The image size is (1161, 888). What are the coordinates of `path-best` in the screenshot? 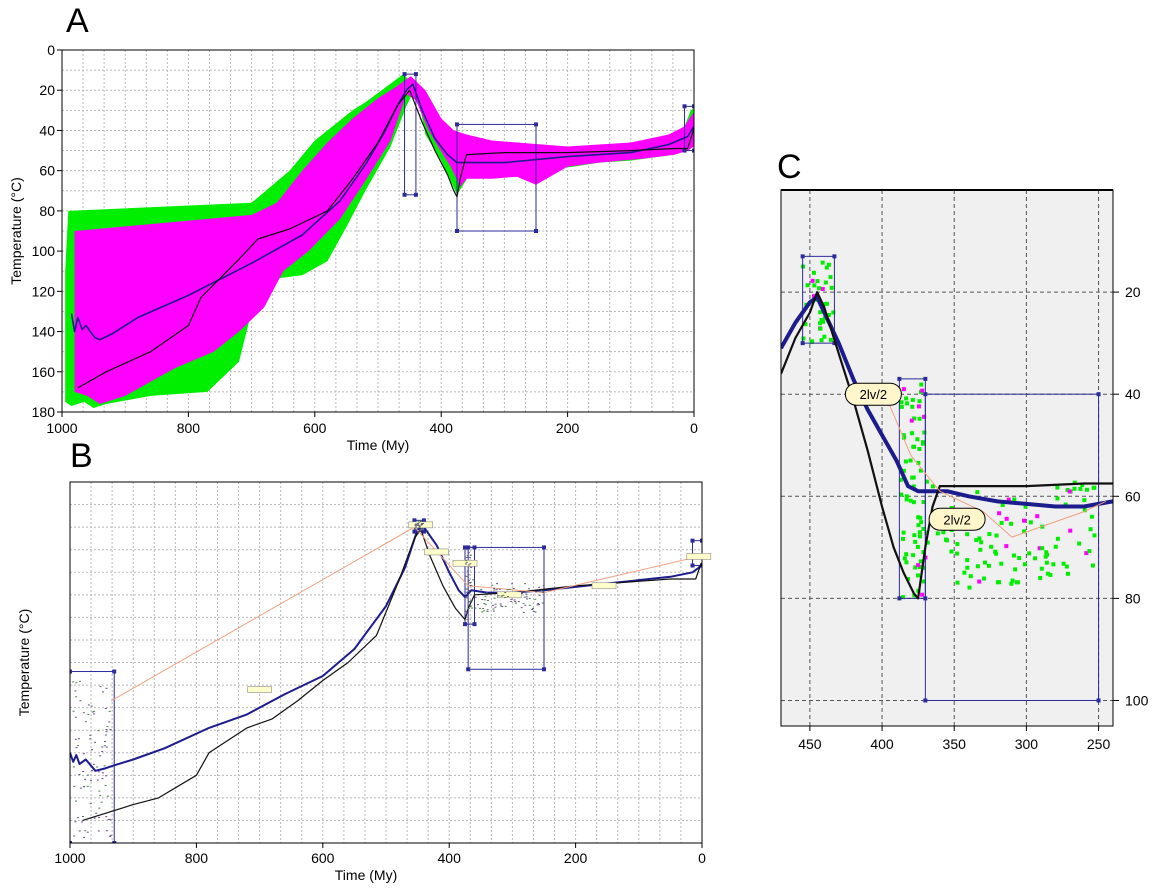 It's located at (947, 445).